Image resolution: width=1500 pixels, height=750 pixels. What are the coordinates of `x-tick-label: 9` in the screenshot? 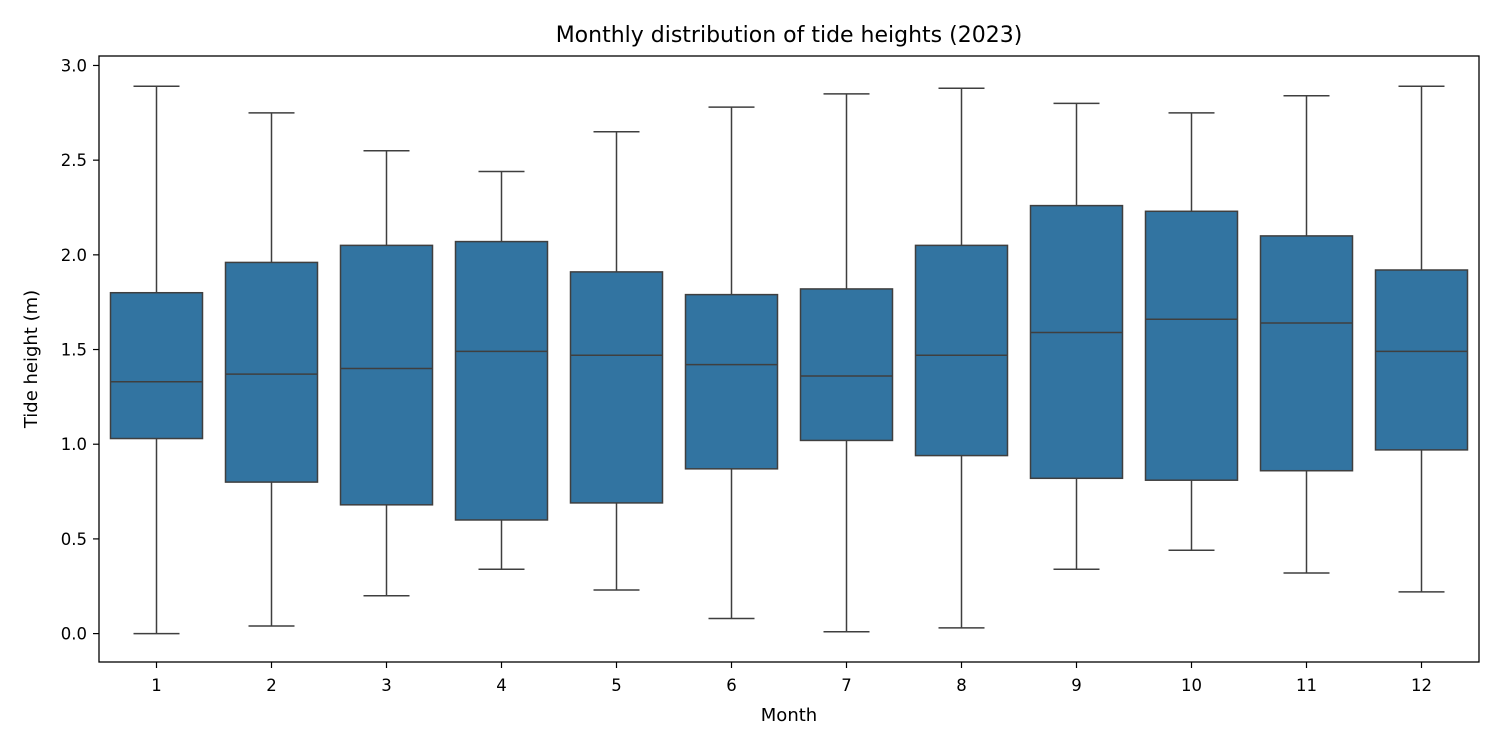 It's located at (1076, 685).